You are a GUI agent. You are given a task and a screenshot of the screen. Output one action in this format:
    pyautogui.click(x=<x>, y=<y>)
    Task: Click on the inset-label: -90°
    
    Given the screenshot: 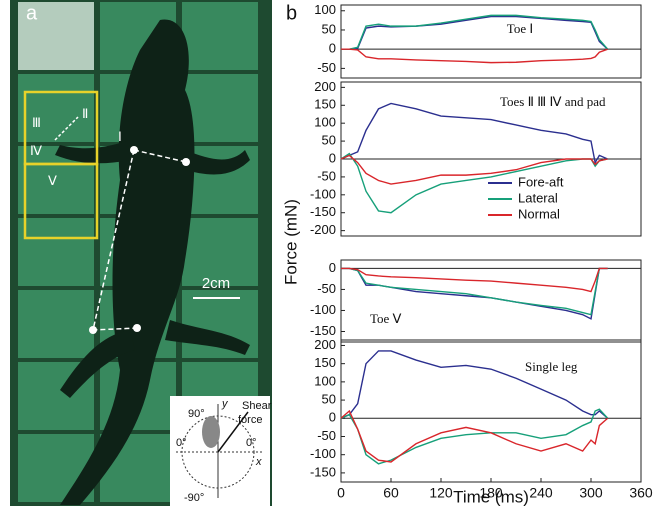 What is the action you would take?
    pyautogui.click(x=194, y=498)
    